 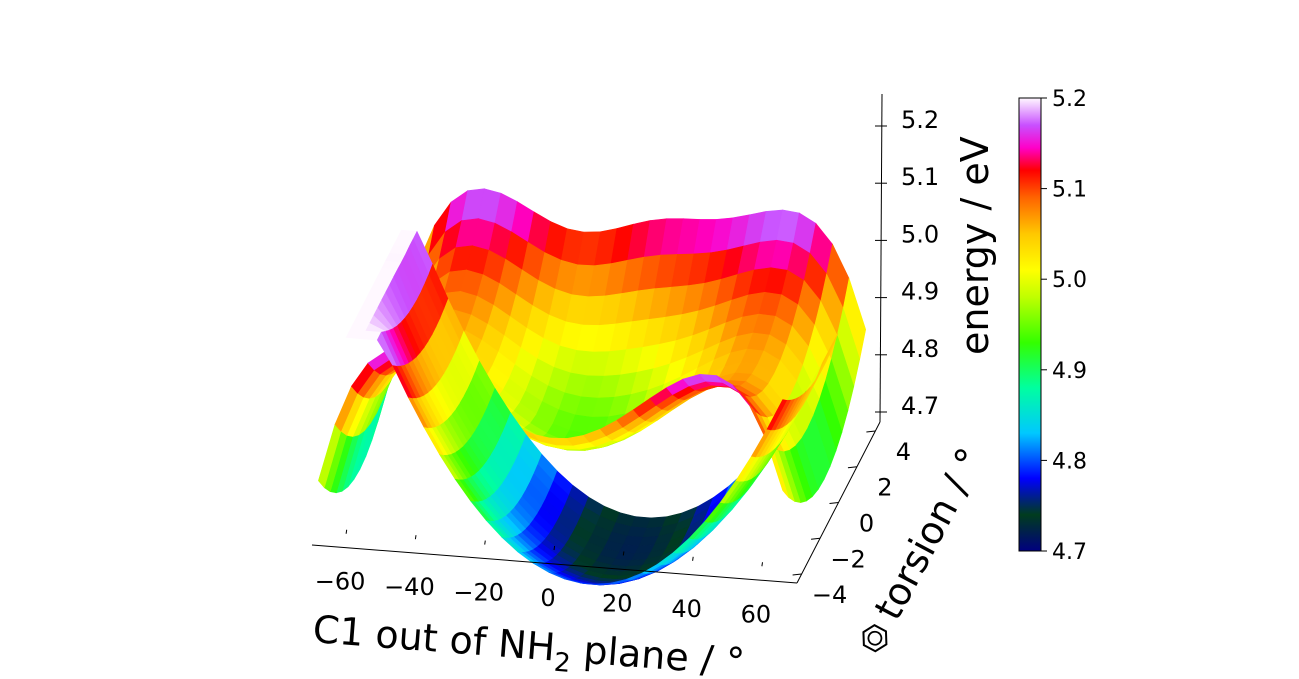 I want to click on x-axis-line, so click(x=554, y=564).